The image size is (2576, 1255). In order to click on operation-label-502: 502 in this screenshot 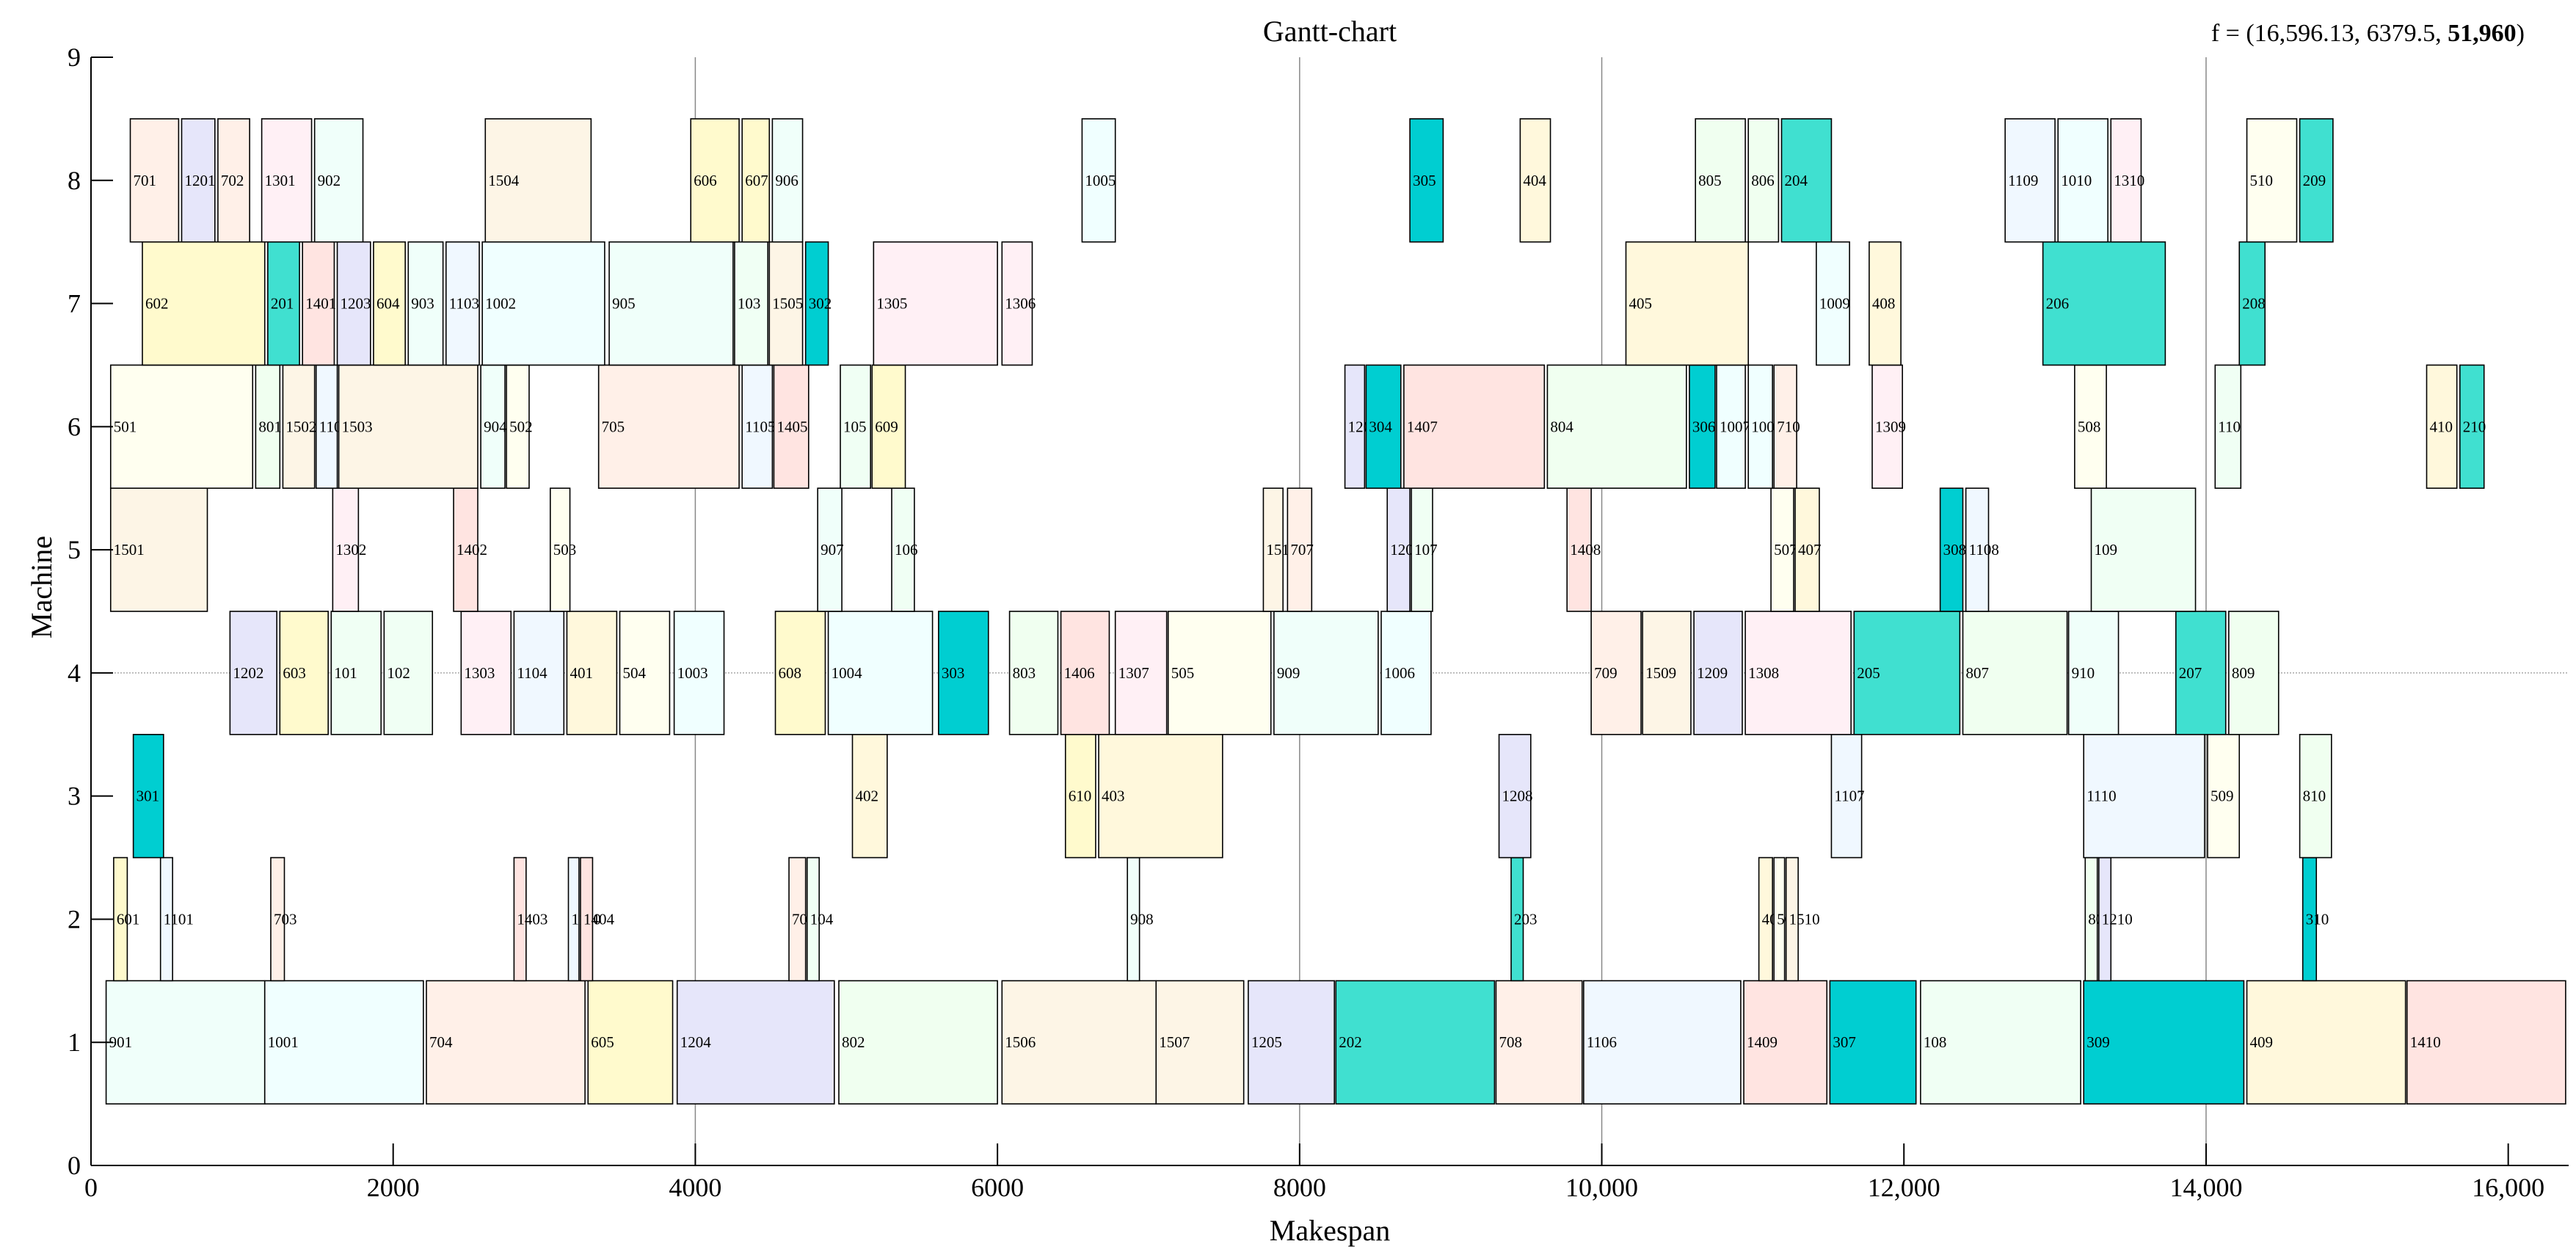, I will do `click(521, 426)`.